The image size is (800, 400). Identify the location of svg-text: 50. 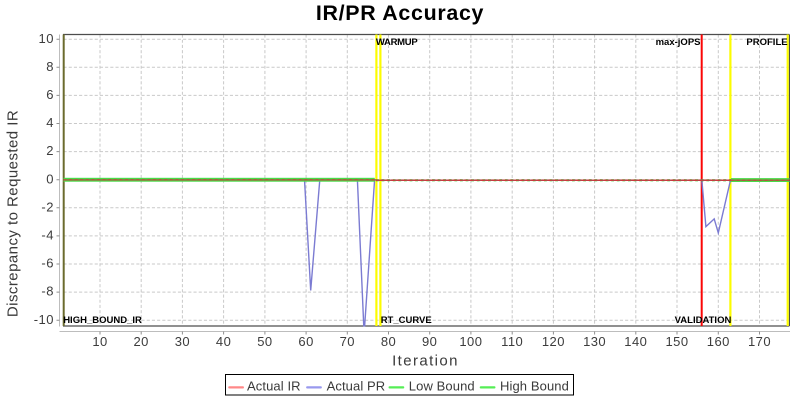
(264, 341).